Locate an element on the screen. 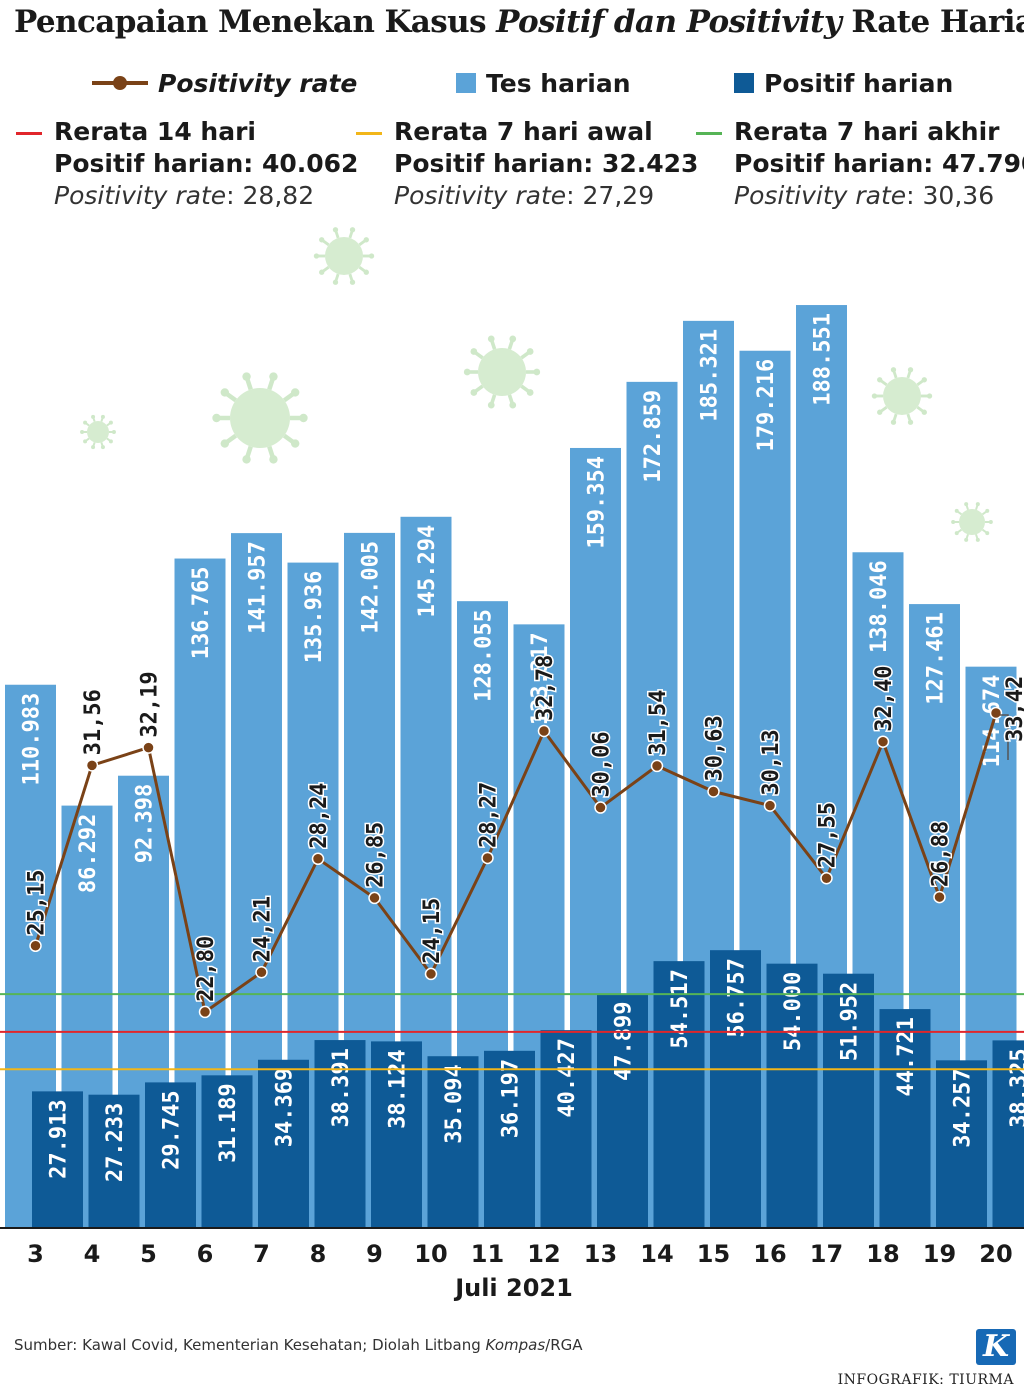 The width and height of the screenshot is (1024, 1395). average-rate: Positivity rate: 27,29 is located at coordinates (524, 195).